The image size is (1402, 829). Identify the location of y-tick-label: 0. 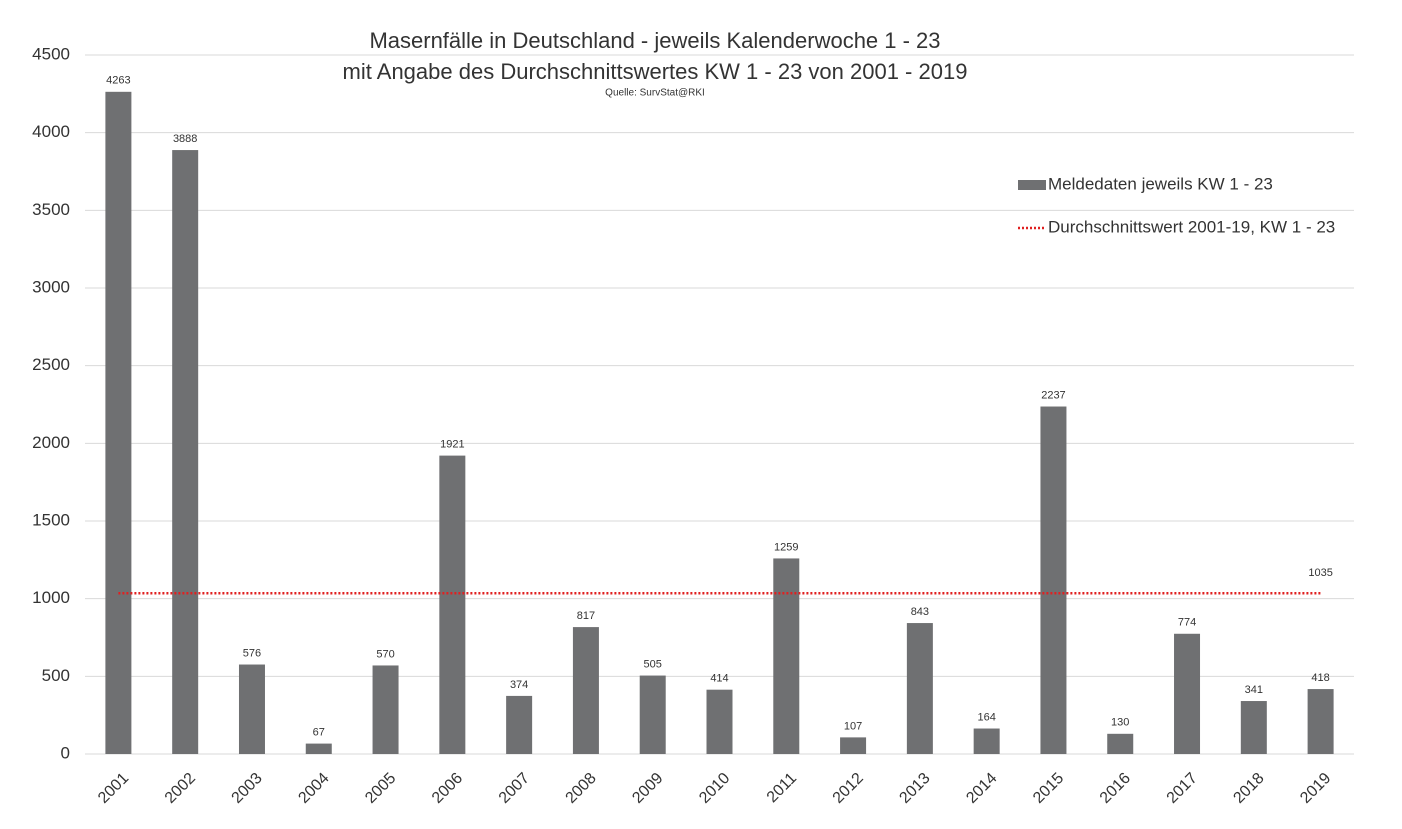
(65, 752).